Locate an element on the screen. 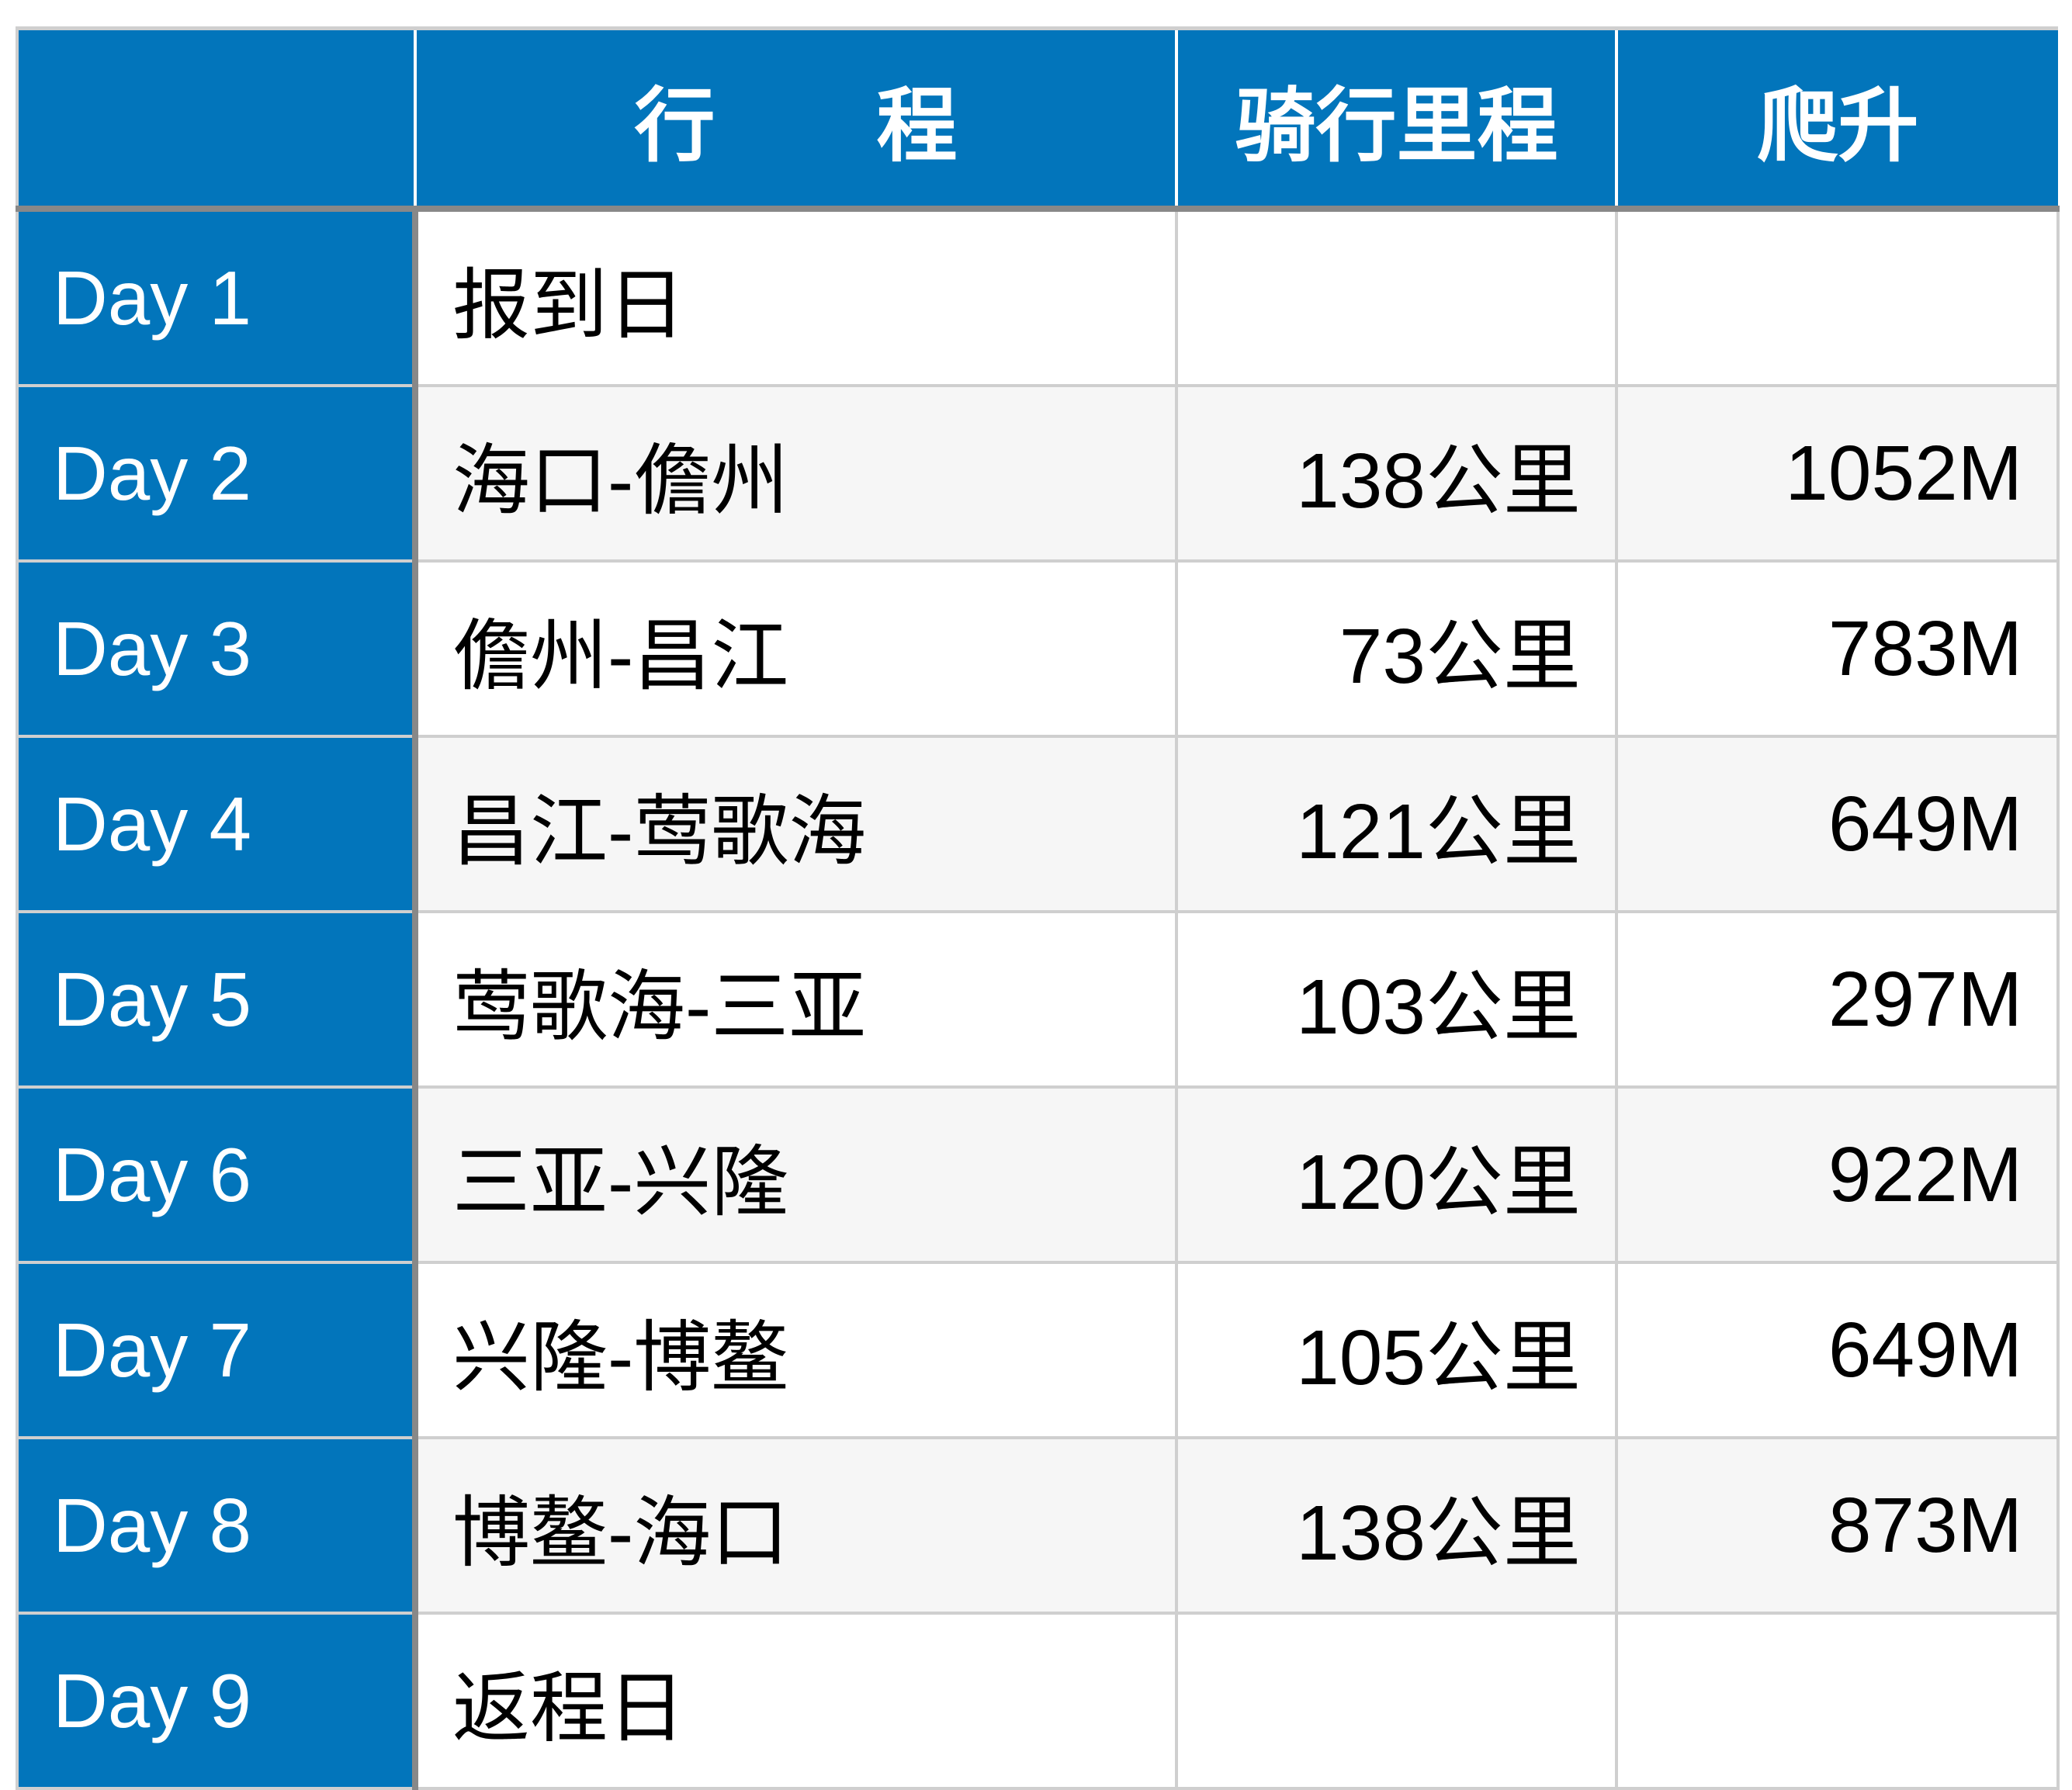 The image size is (2072, 1790). distance-cell: 105公里 is located at coordinates (1396, 1350).